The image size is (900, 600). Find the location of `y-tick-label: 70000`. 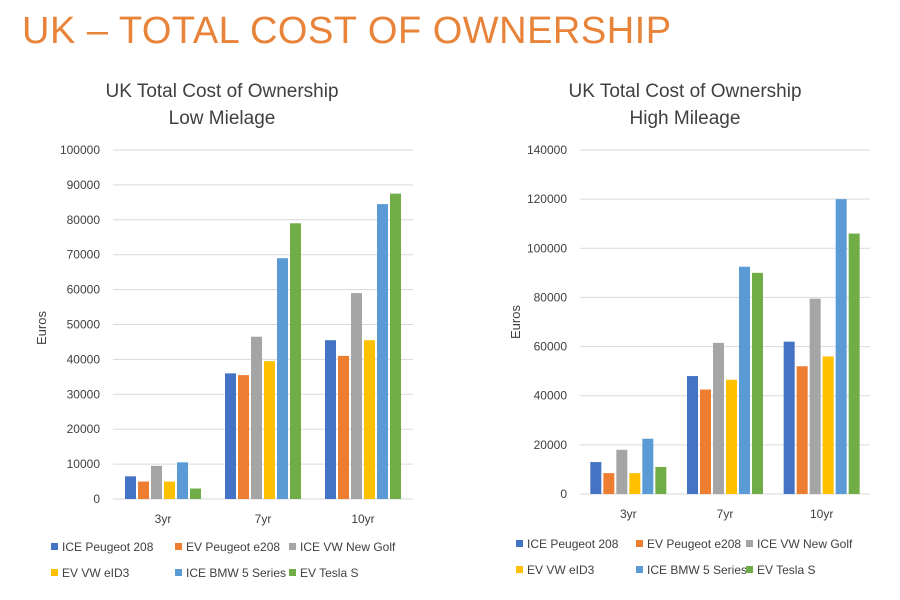

y-tick-label: 70000 is located at coordinates (84, 255).